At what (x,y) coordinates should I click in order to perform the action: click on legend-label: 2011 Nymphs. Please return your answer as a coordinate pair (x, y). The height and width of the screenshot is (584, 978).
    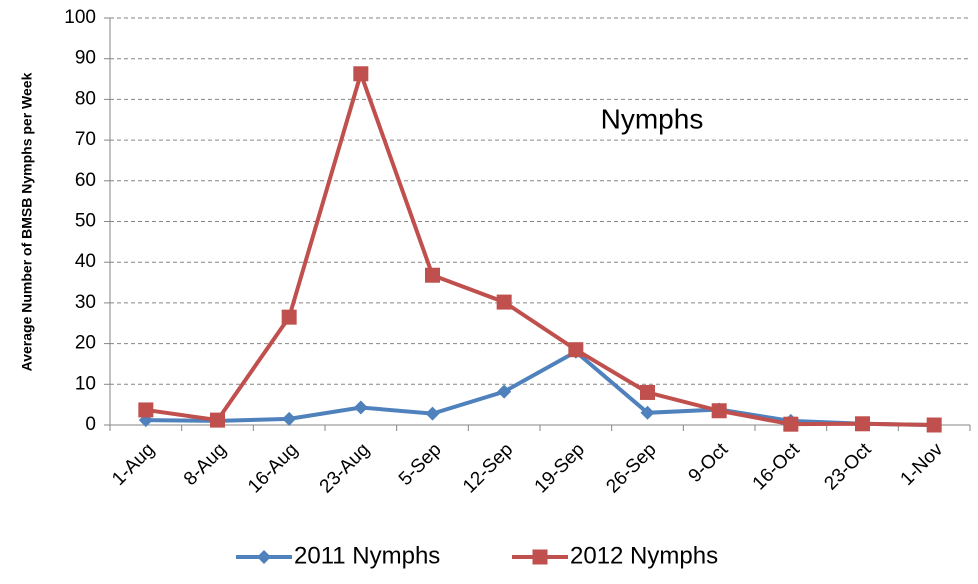
    Looking at the image, I should click on (367, 555).